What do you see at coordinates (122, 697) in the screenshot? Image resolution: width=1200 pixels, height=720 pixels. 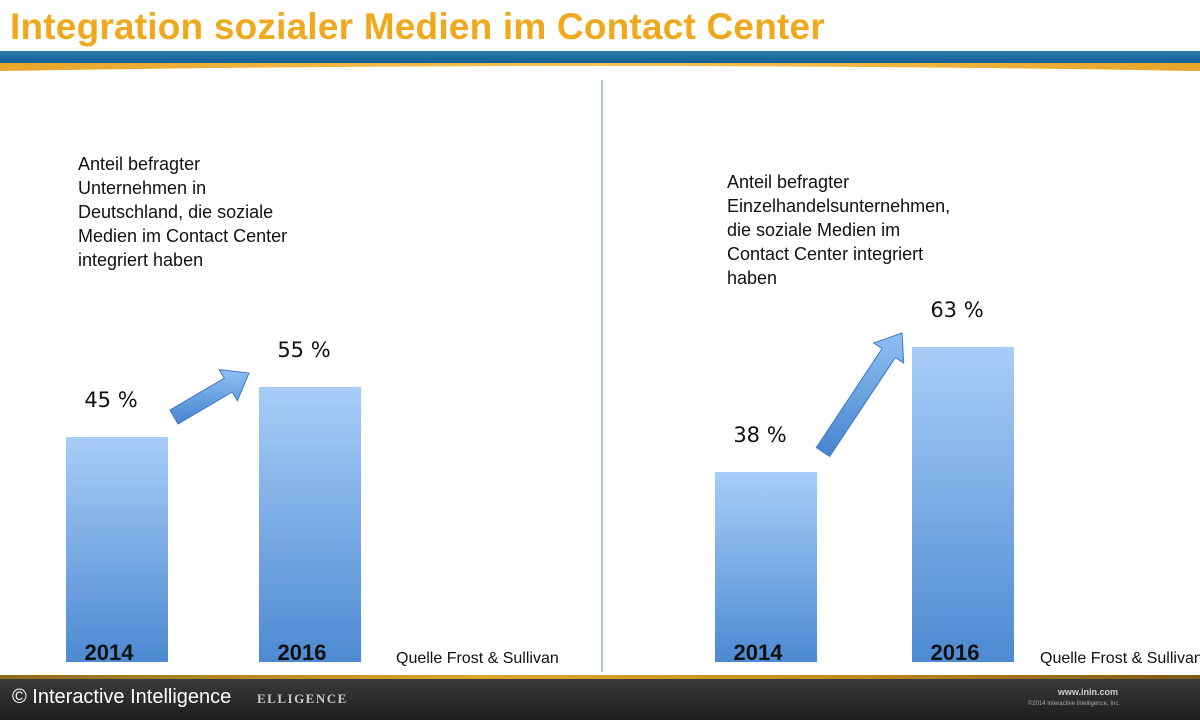 I see `copyright-text: © Interactive Intelligence` at bounding box center [122, 697].